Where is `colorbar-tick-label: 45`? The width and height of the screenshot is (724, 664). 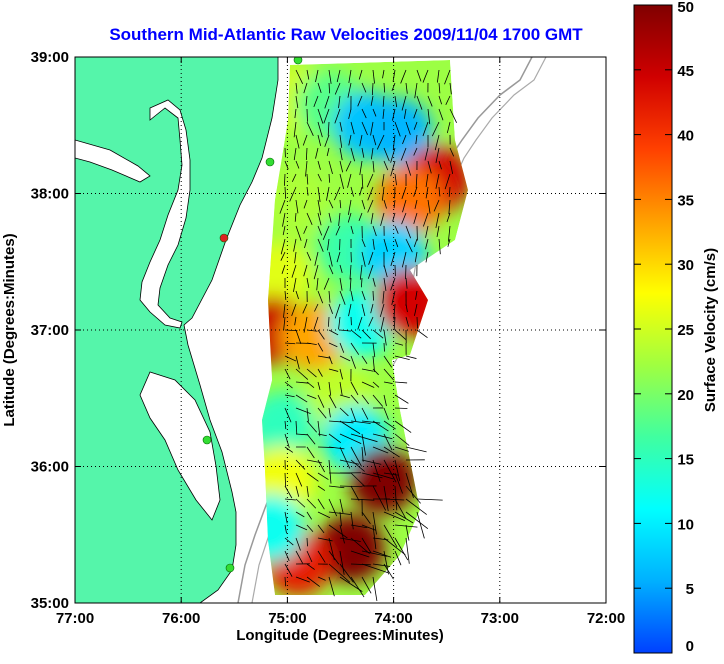
colorbar-tick-label: 45 is located at coordinates (685, 71).